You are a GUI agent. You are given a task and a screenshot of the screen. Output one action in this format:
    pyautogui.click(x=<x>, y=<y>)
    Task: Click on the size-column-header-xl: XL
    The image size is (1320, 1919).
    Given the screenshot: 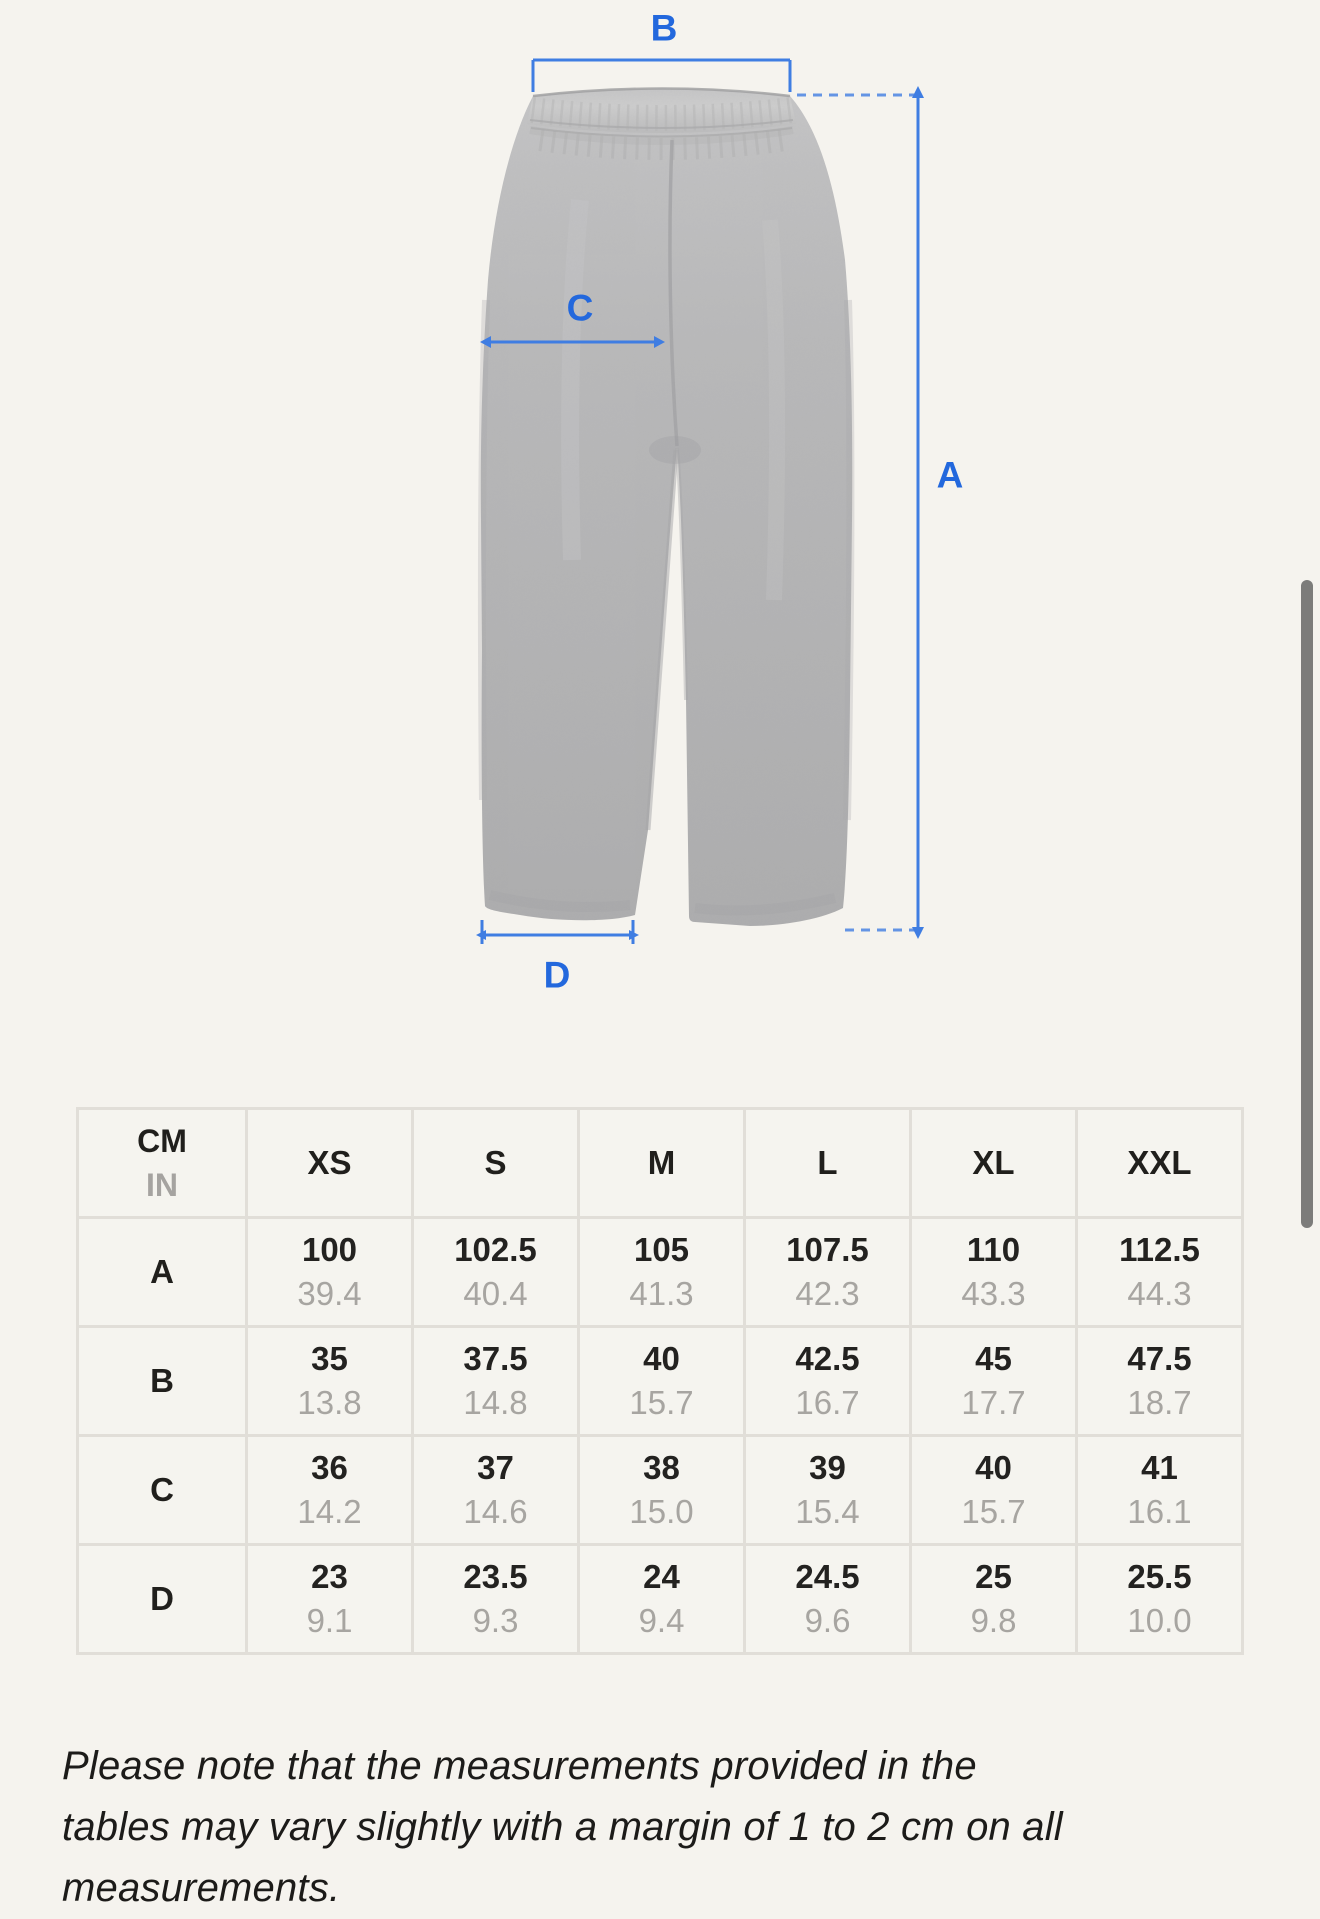 What is the action you would take?
    pyautogui.click(x=993, y=1163)
    